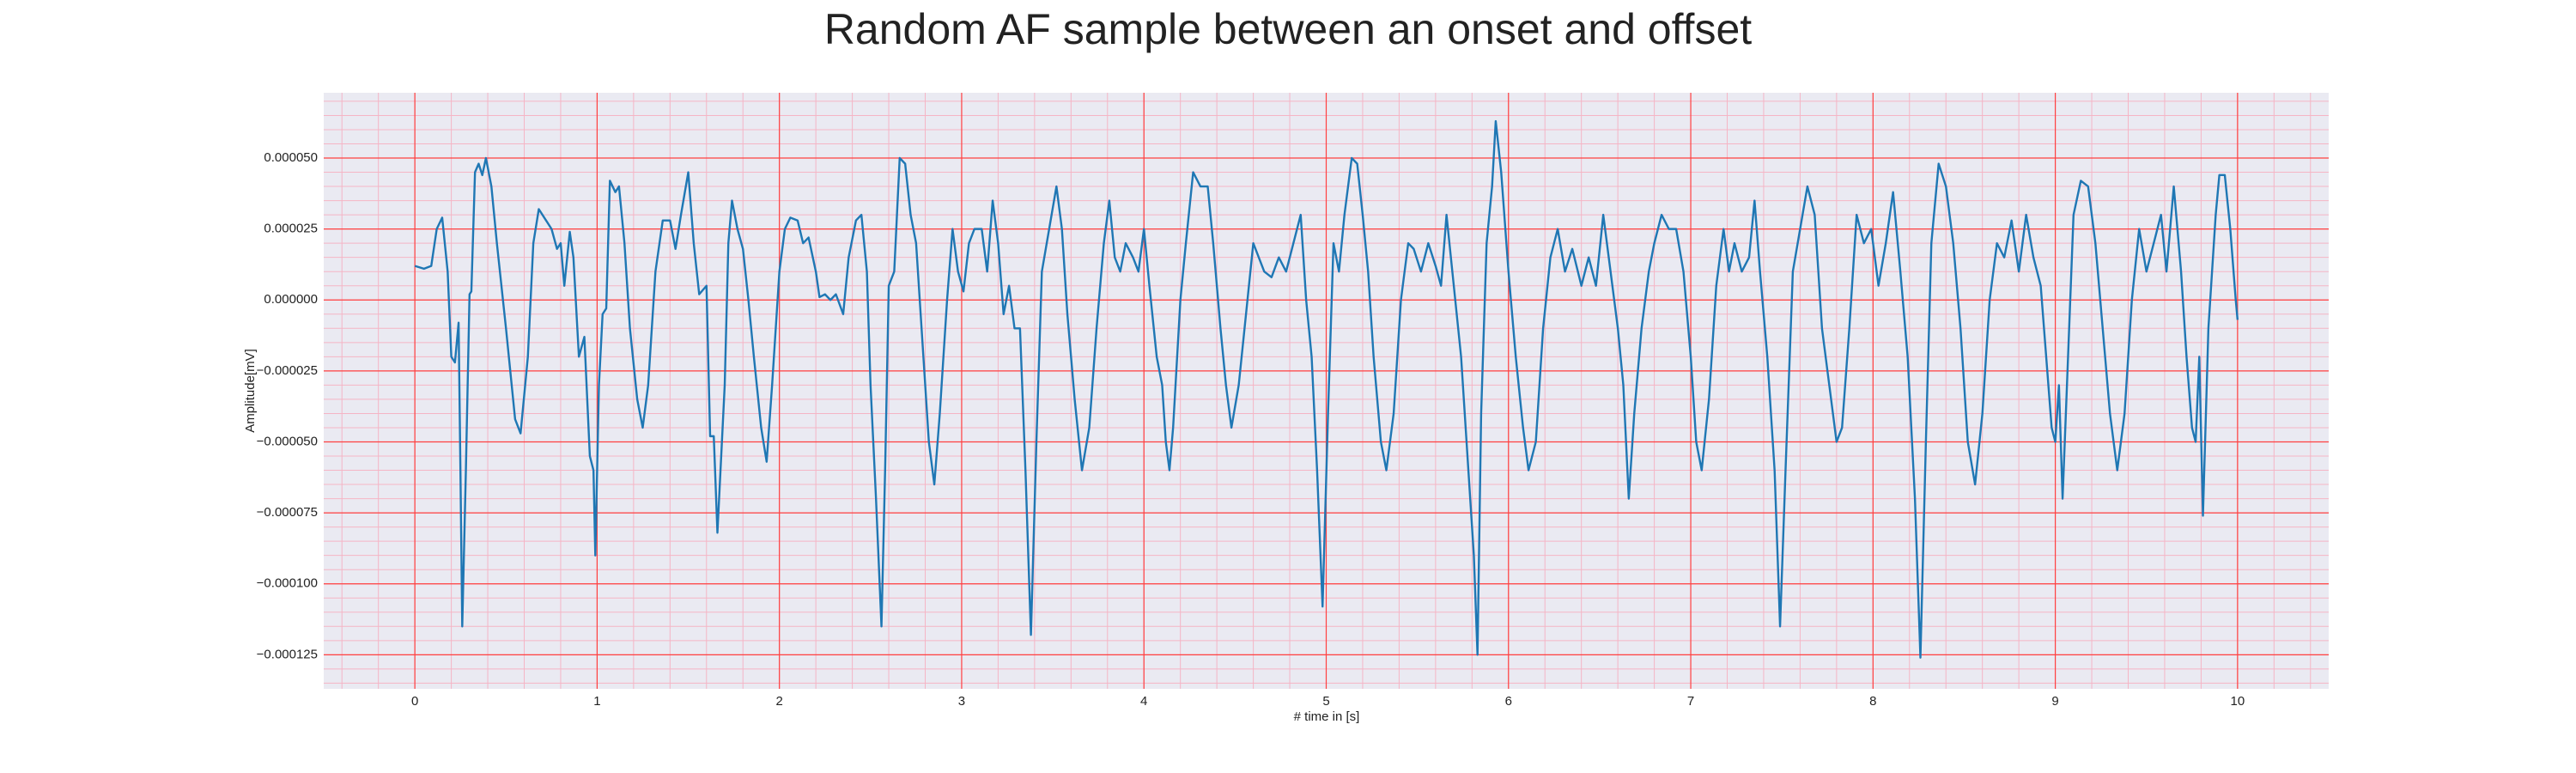 The image size is (2576, 773). Describe the element at coordinates (251, 391) in the screenshot. I see `y-axis-label: Amplitude[mV]` at that location.